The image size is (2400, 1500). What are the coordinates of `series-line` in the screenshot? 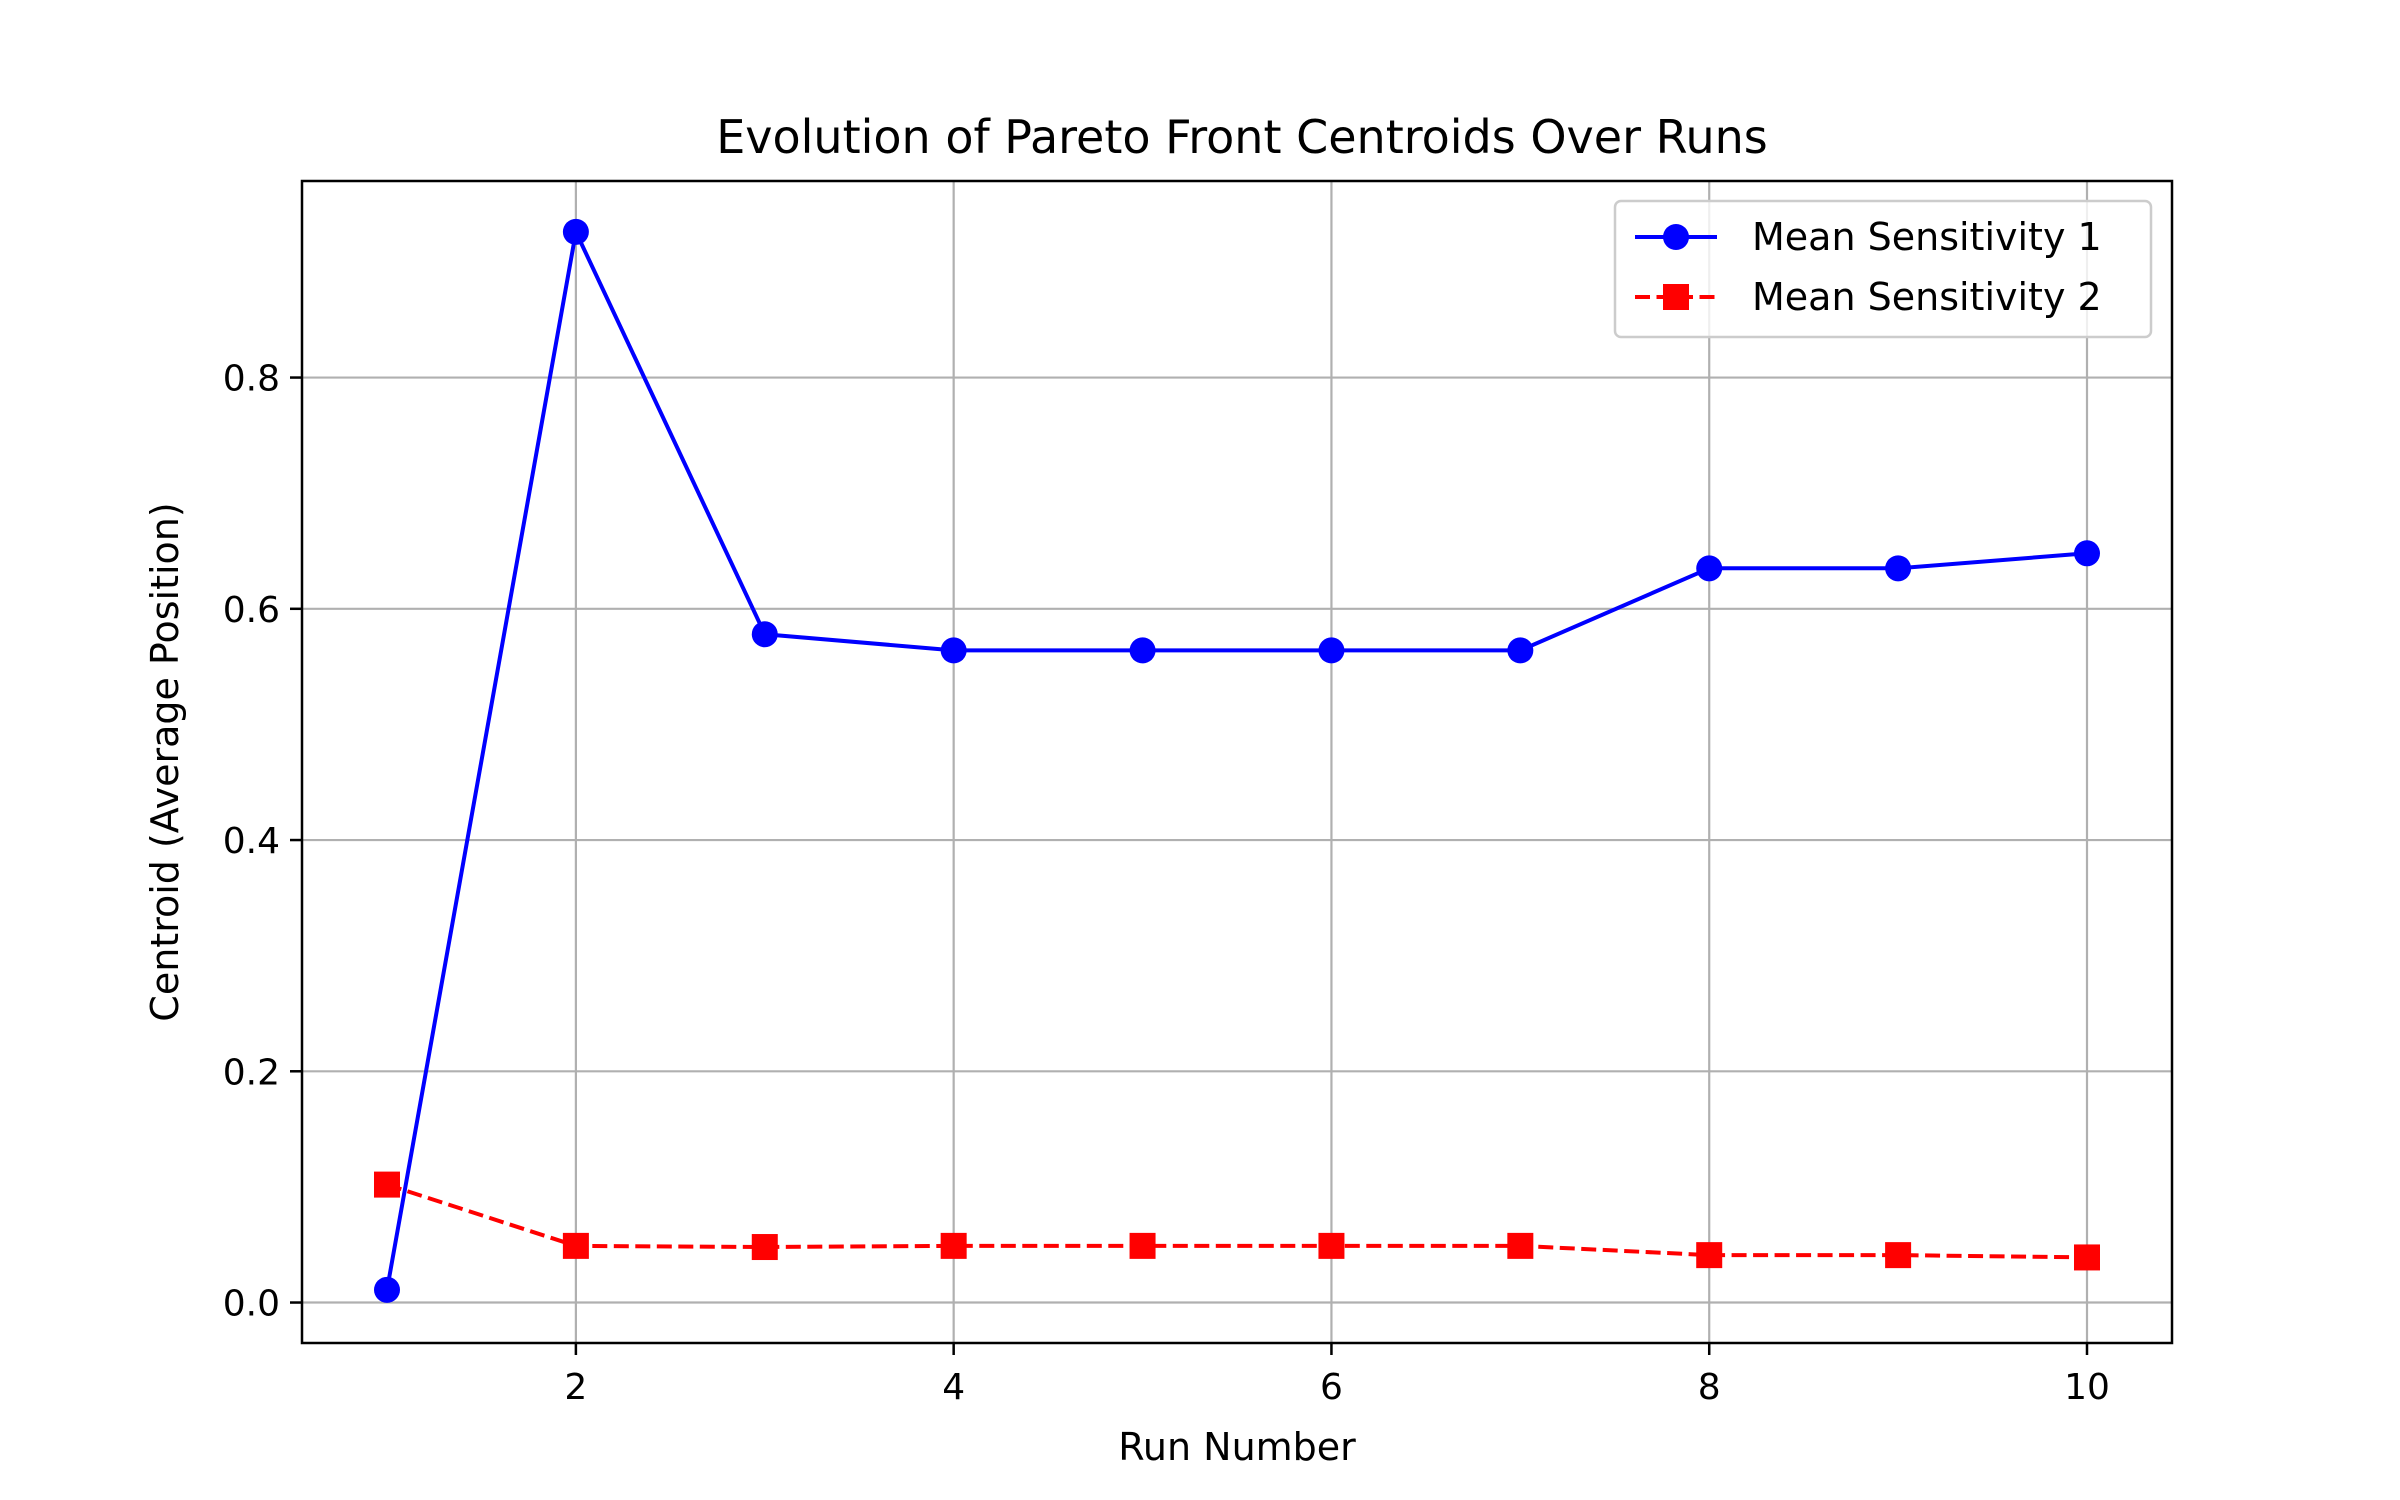 It's located at (1237, 1221).